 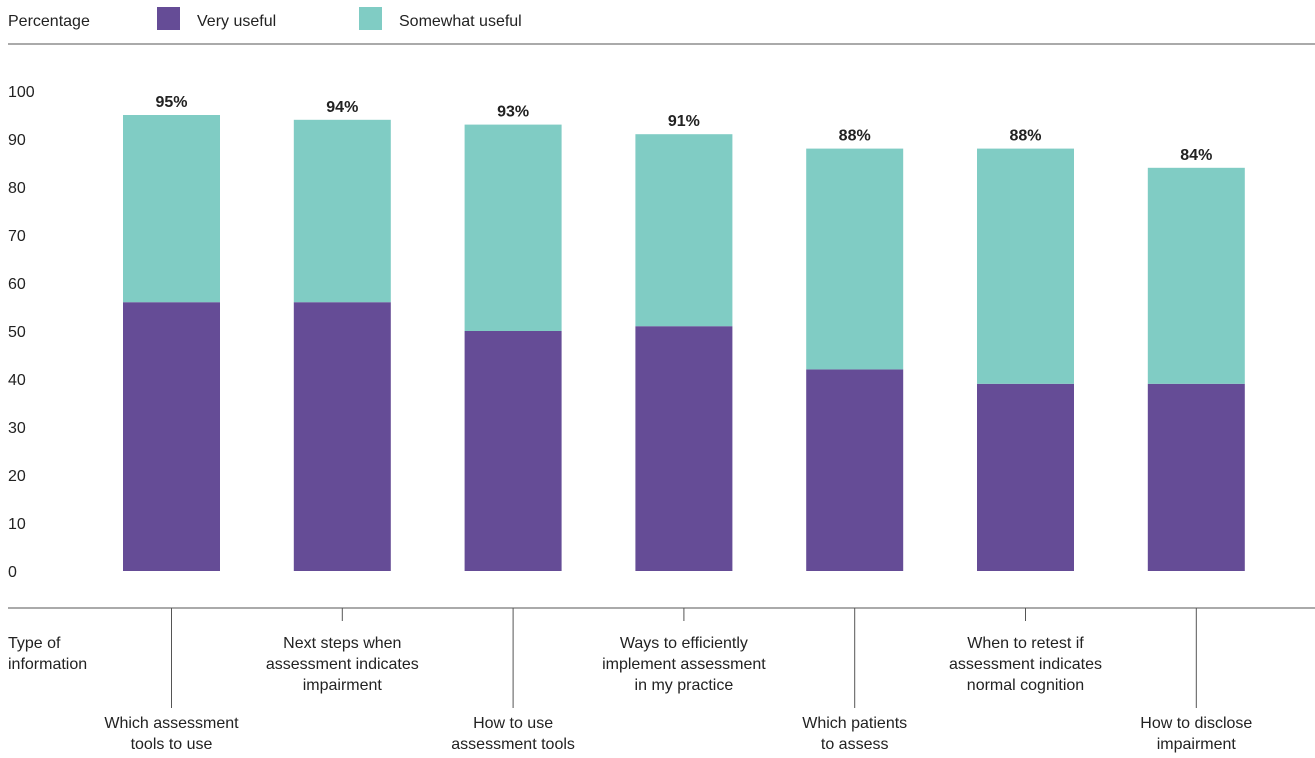 What do you see at coordinates (17, 476) in the screenshot?
I see `y-tick-label: 20` at bounding box center [17, 476].